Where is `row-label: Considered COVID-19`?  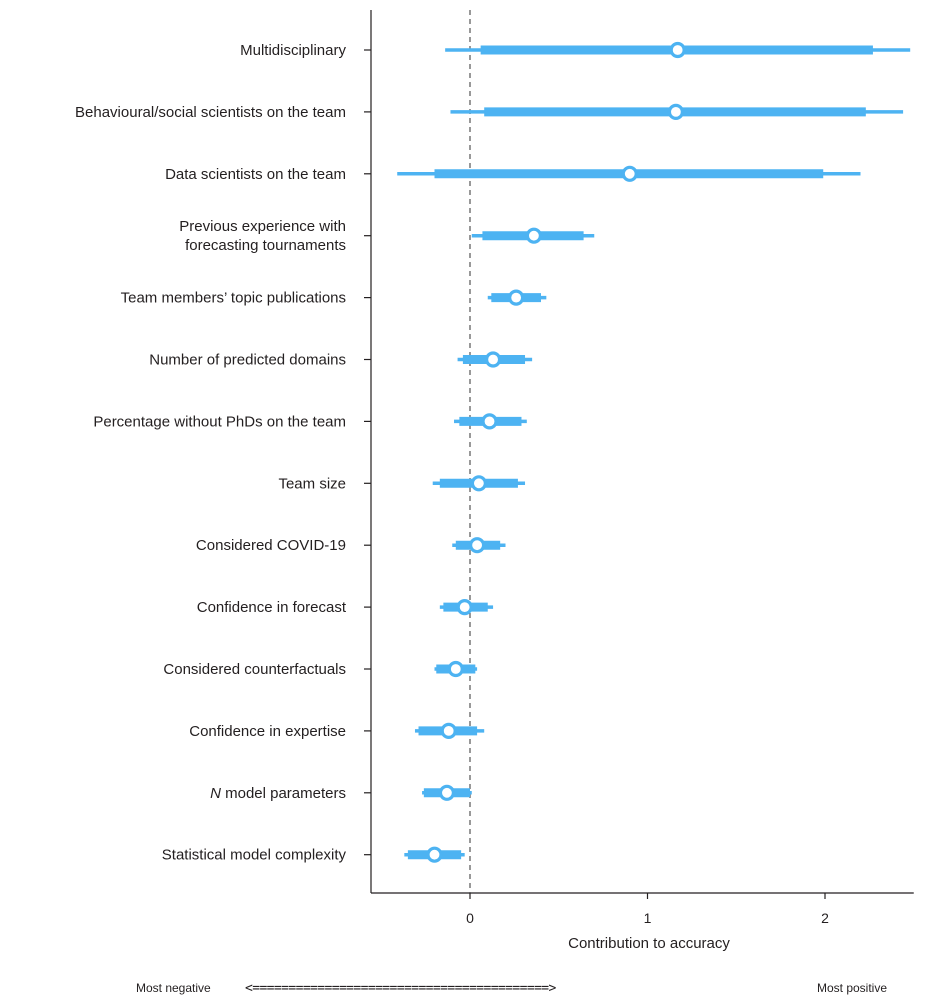
row-label: Considered COVID-19 is located at coordinates (271, 545).